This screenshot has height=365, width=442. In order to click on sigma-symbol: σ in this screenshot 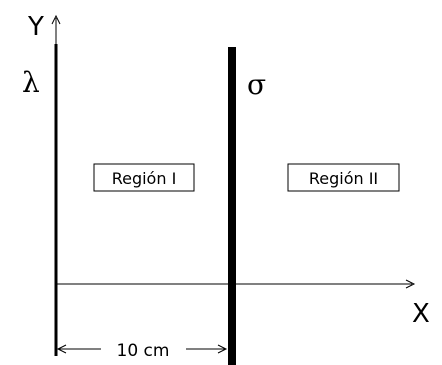, I will do `click(256, 84)`.